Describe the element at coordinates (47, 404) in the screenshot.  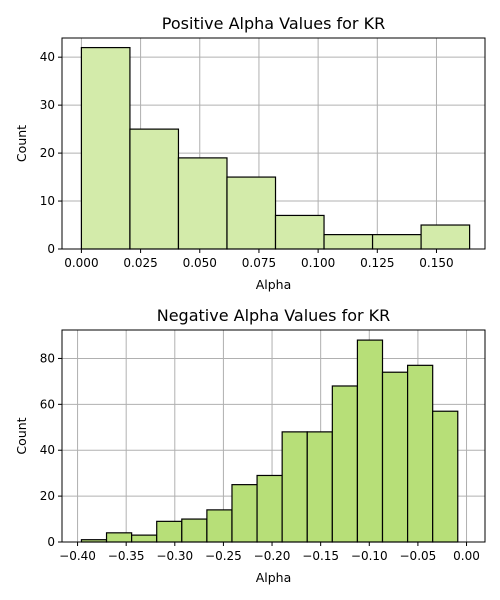
I see `y-tick-label: 60` at that location.